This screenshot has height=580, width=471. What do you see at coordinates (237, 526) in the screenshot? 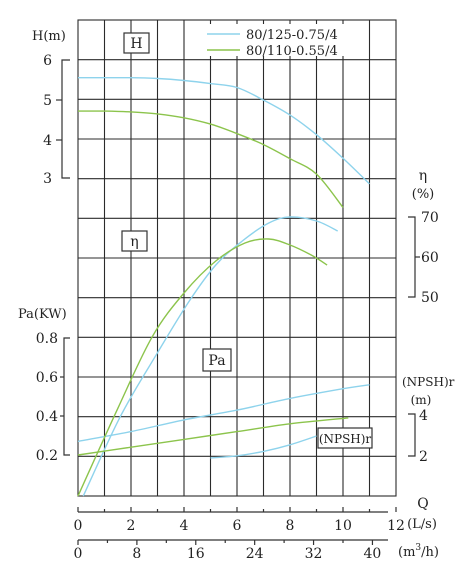
I see `x-axis-ls-tick-label: 6` at bounding box center [237, 526].